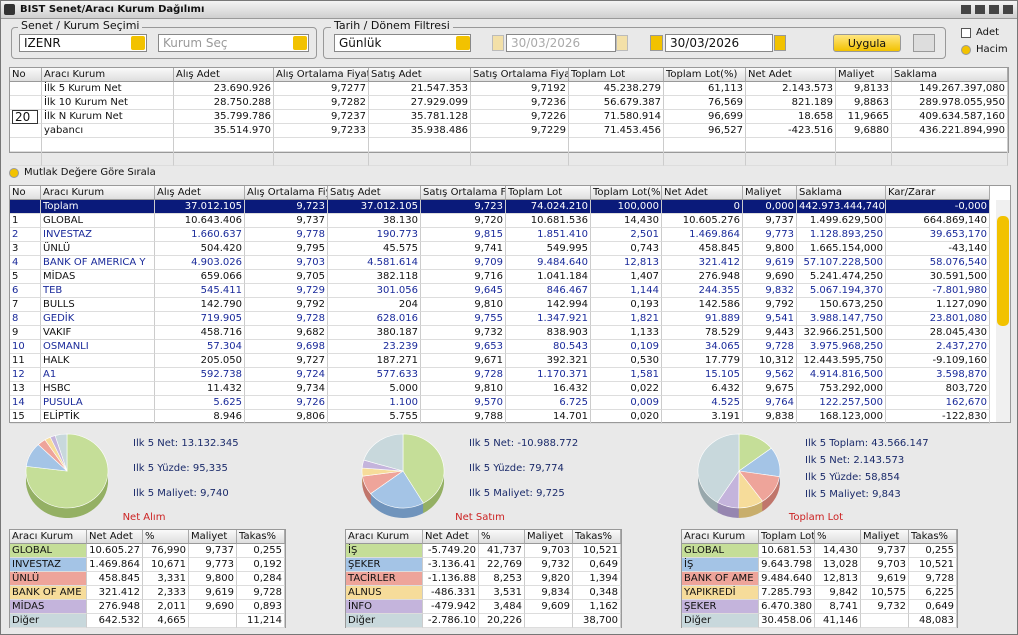  I want to click on table-cell: 9,675, so click(770, 389).